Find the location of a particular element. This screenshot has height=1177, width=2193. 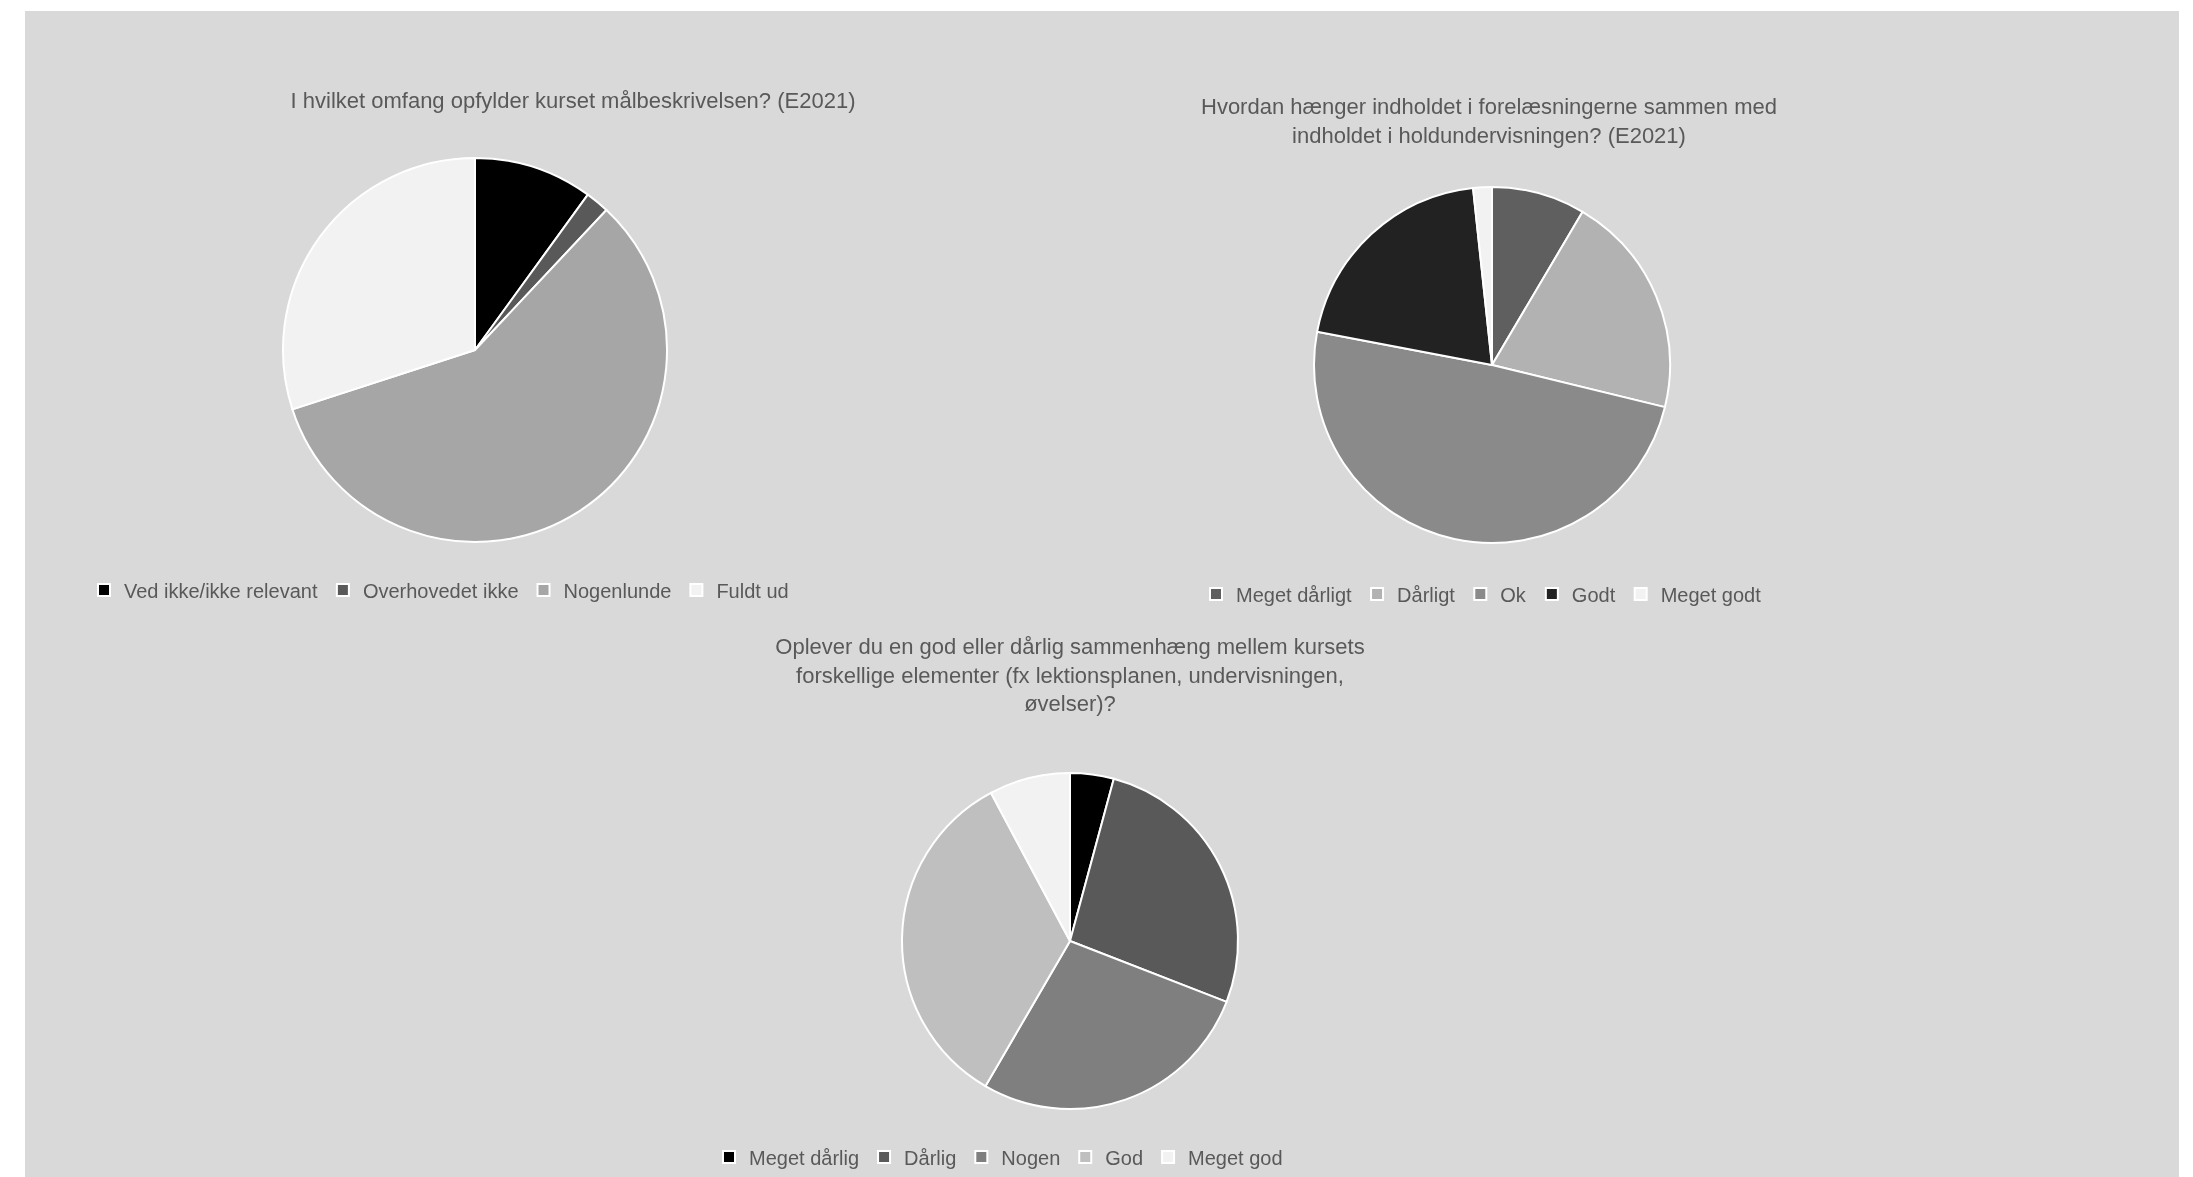

legend-label: Godt is located at coordinates (1593, 594).